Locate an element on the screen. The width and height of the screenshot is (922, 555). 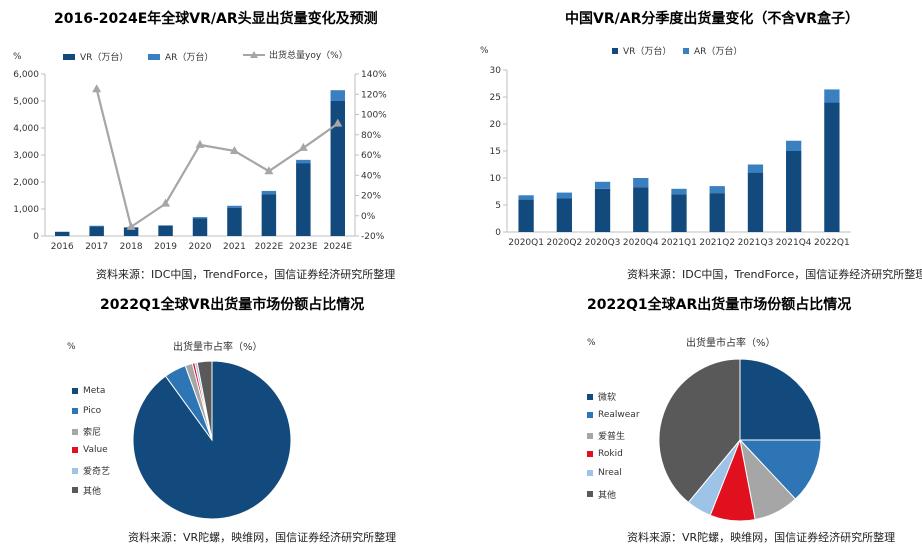
y2-tick-label: 0% is located at coordinates (368, 217).